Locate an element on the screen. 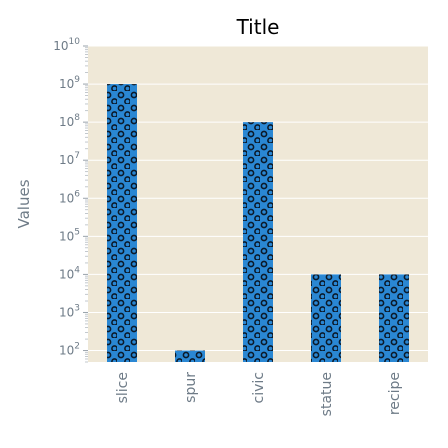  y-tick-label: 10¹⁰ is located at coordinates (66, 45).